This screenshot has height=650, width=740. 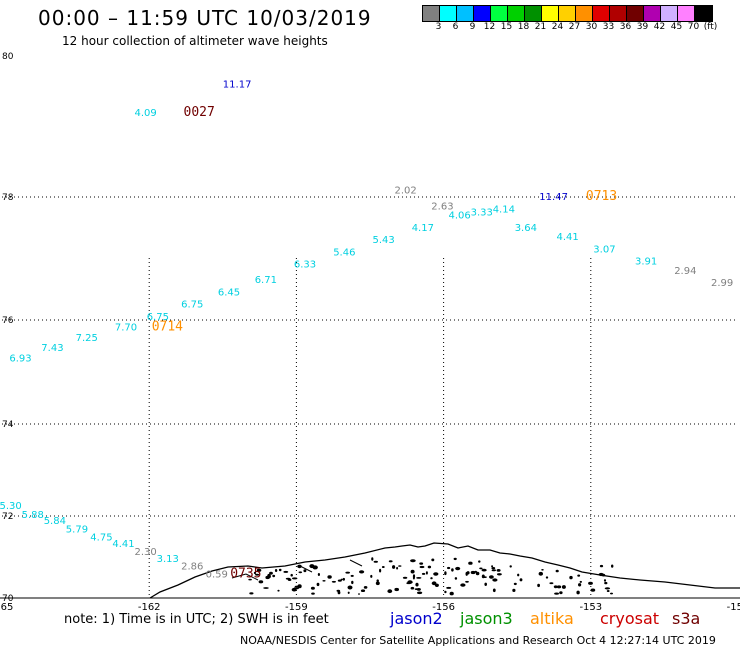 What do you see at coordinates (552, 618) in the screenshot?
I see `satellite-legend-altika: altika` at bounding box center [552, 618].